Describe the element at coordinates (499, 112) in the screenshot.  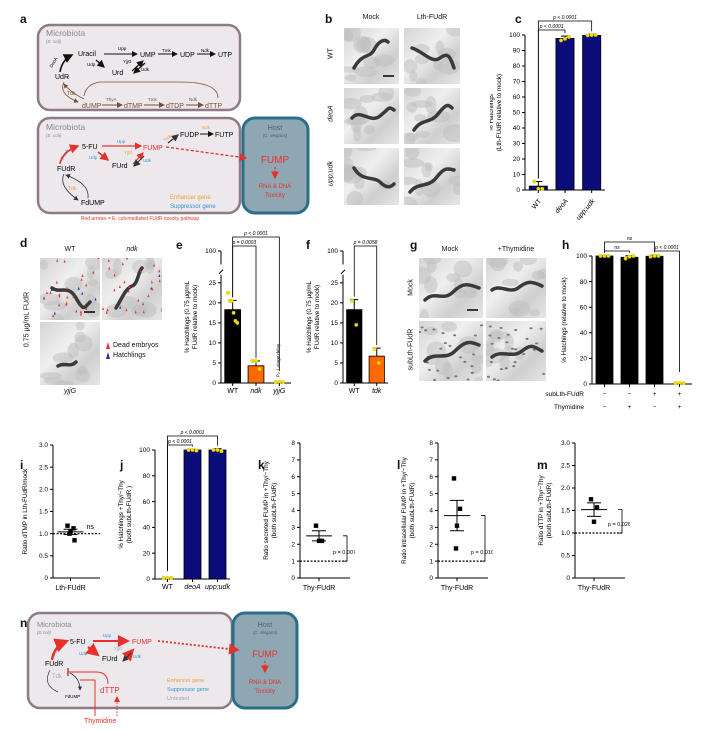
I see `y-axis-label: (Lth-FUdR relative to mock)` at that location.